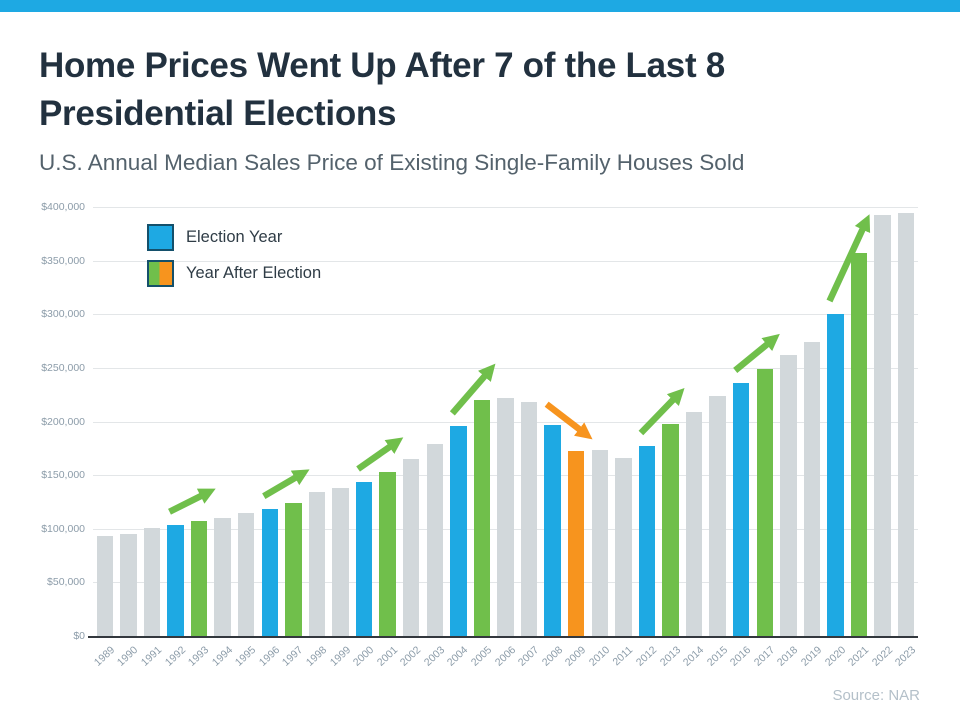 This screenshot has height=720, width=960. Describe the element at coordinates (317, 564) in the screenshot. I see `bar-1998` at that location.